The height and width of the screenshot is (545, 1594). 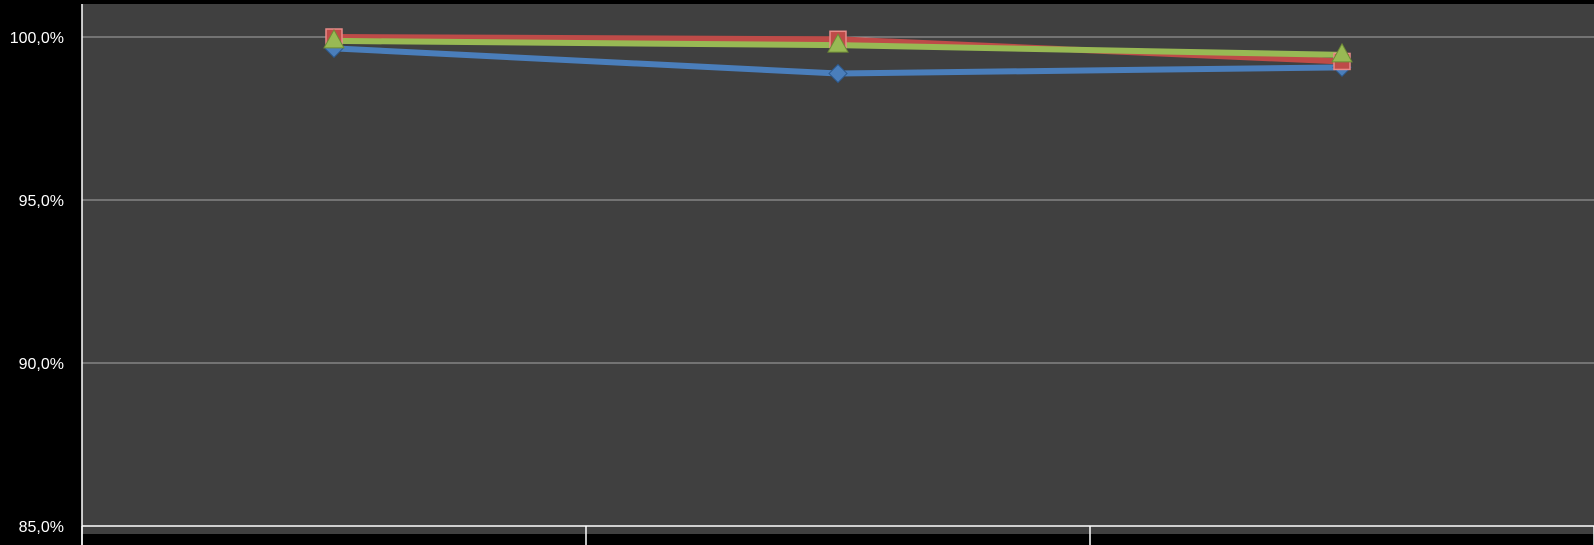 I want to click on y-tick-label: 100,0%, so click(x=37, y=38).